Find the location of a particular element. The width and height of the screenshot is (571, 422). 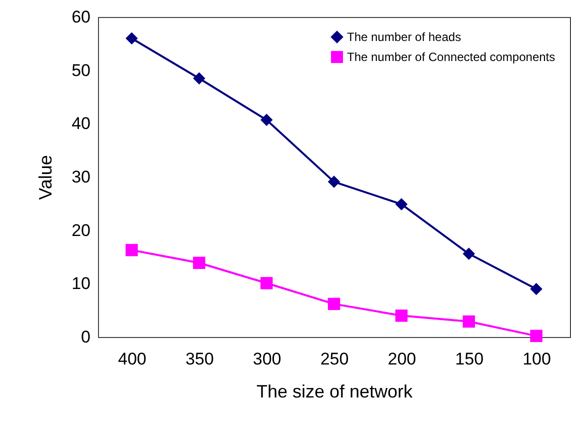

y-tick-label: 20 is located at coordinates (81, 230).